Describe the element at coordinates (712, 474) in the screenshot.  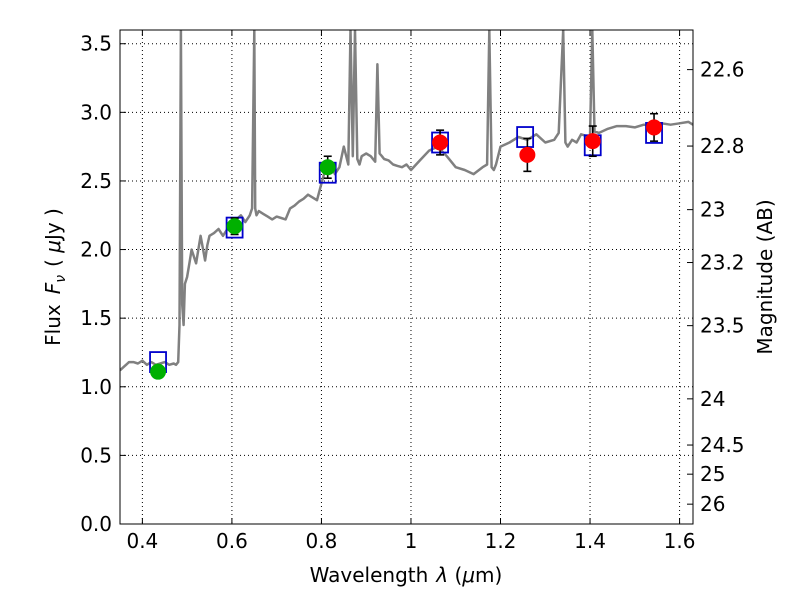
I see `right-tick-label: 25` at that location.